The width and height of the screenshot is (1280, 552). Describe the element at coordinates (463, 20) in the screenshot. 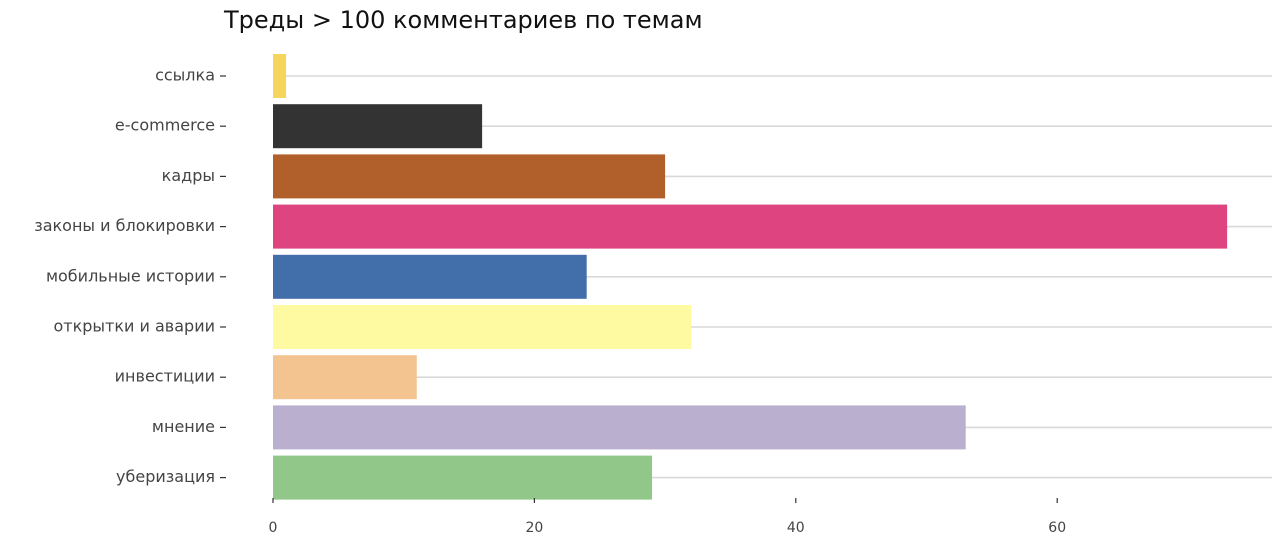

I see `chart-title: Треды > 100 комментариев по темам` at that location.